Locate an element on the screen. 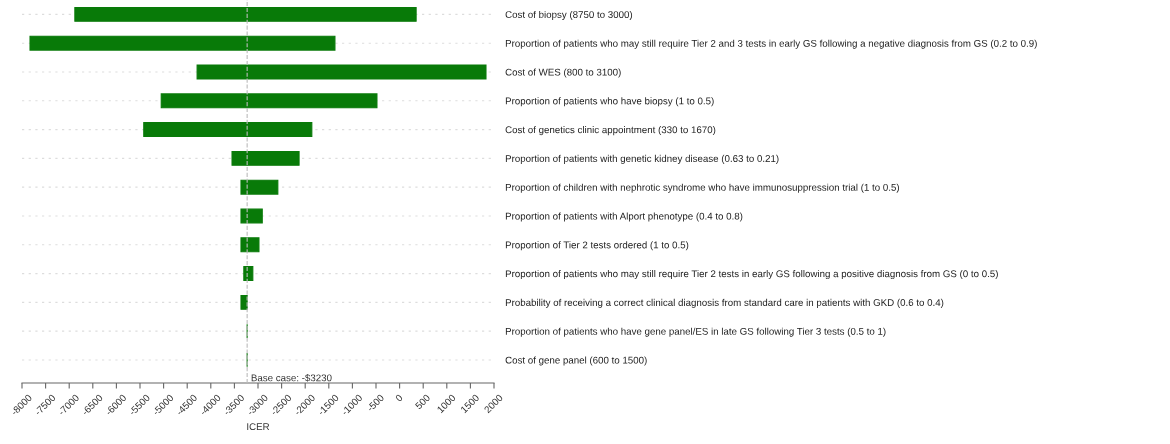 This screenshot has width=1170, height=444. y-tick-label: Proportion of patients who may still require Tier 2 and 3 tests in early GS following a negative diagnosis from GS (0.2 to 0.9) is located at coordinates (771, 44).